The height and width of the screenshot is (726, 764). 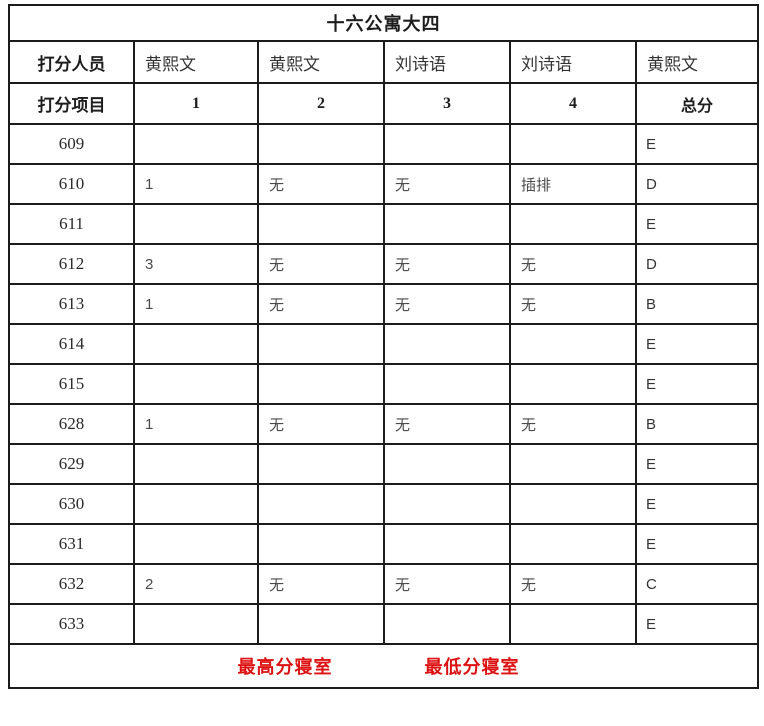 What do you see at coordinates (573, 103) in the screenshot?
I see `column-number: 4` at bounding box center [573, 103].